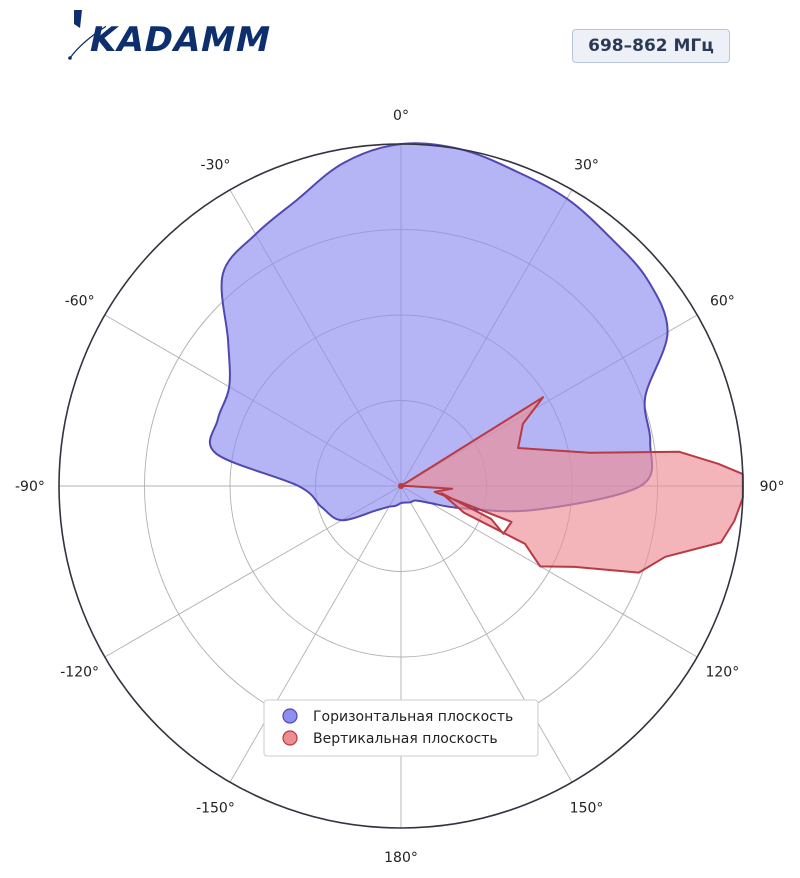  I want to click on legend-label-vertical: Вертикальная плоскость, so click(405, 739).